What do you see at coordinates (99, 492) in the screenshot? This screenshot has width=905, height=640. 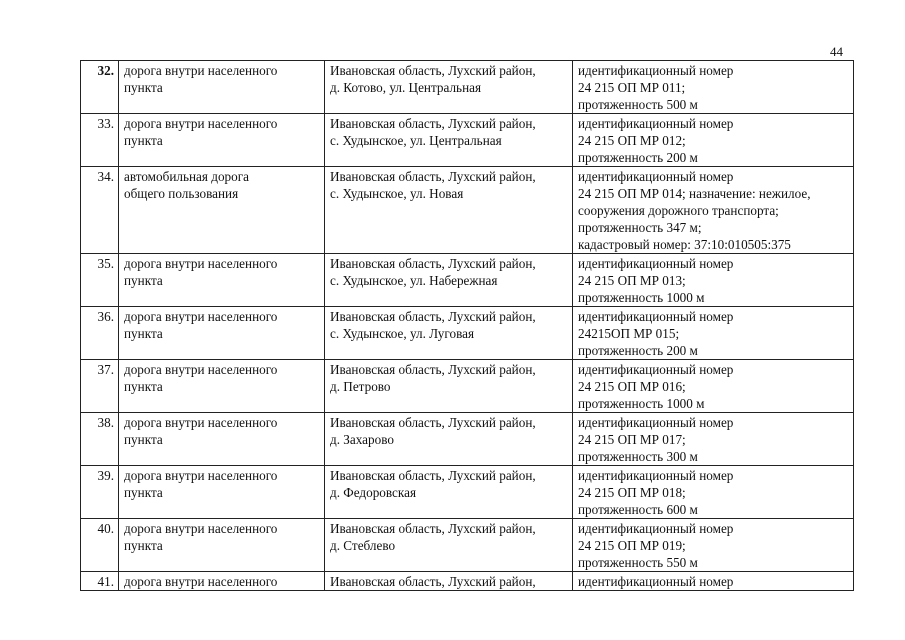 I see `row-number: 39.` at bounding box center [99, 492].